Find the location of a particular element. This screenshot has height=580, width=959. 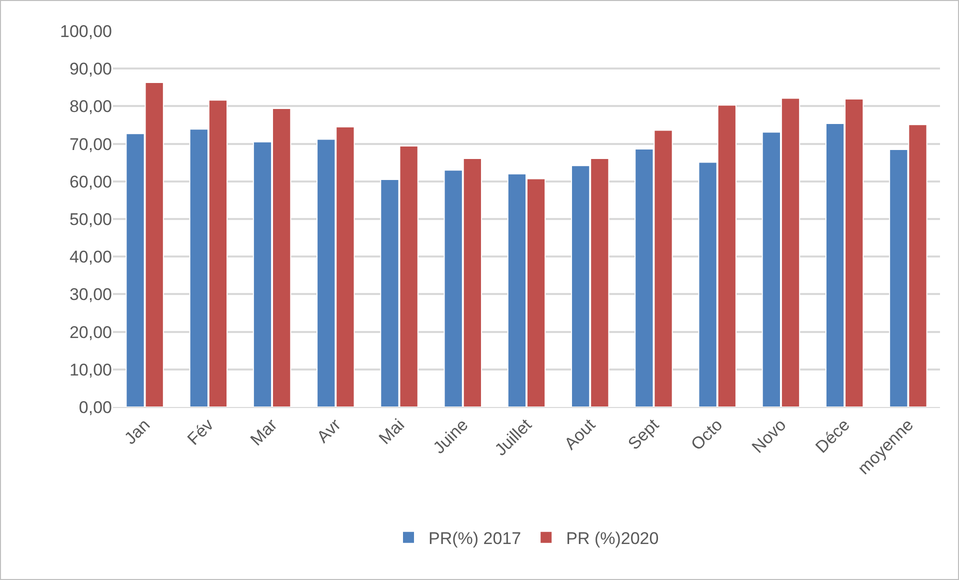

y-tick-label: 30,00 is located at coordinates (90, 294).